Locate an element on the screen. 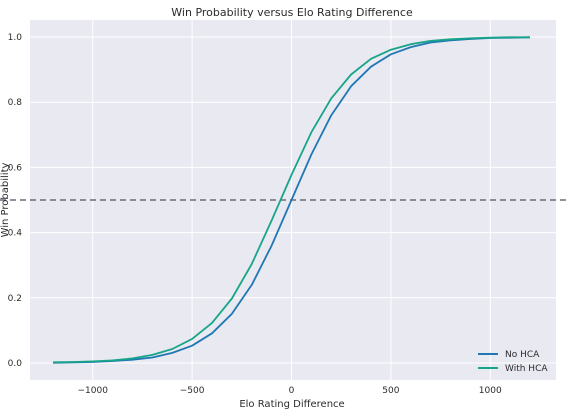 This screenshot has width=566, height=413. legend-label: No HCA is located at coordinates (522, 355).